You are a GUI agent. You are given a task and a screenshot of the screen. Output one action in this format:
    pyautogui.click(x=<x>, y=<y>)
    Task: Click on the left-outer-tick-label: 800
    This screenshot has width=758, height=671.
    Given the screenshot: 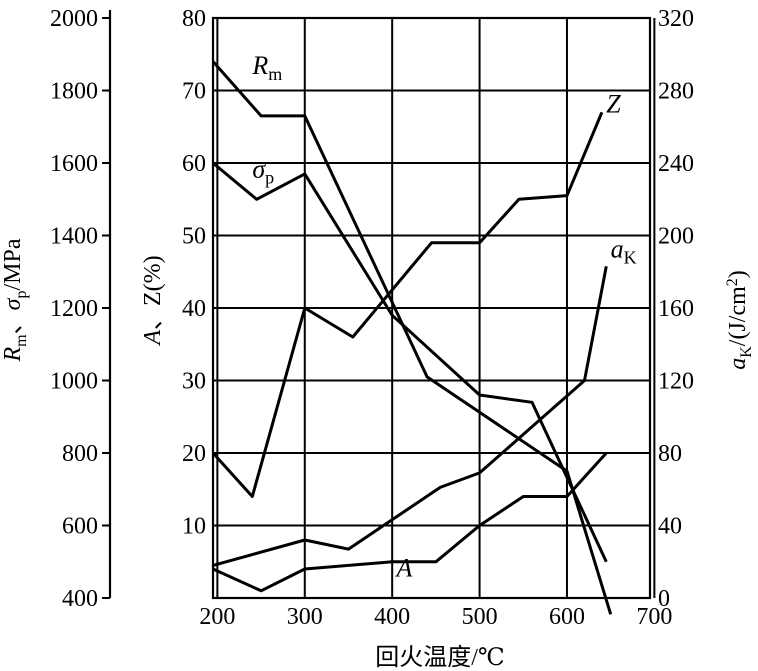 What is the action you would take?
    pyautogui.click(x=80, y=454)
    